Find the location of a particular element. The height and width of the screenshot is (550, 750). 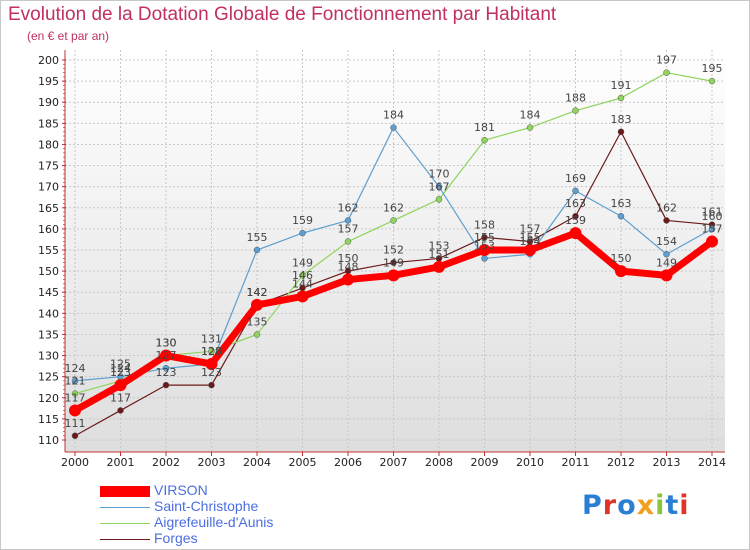

legend-swatch-saint-christophe is located at coordinates (125, 507).